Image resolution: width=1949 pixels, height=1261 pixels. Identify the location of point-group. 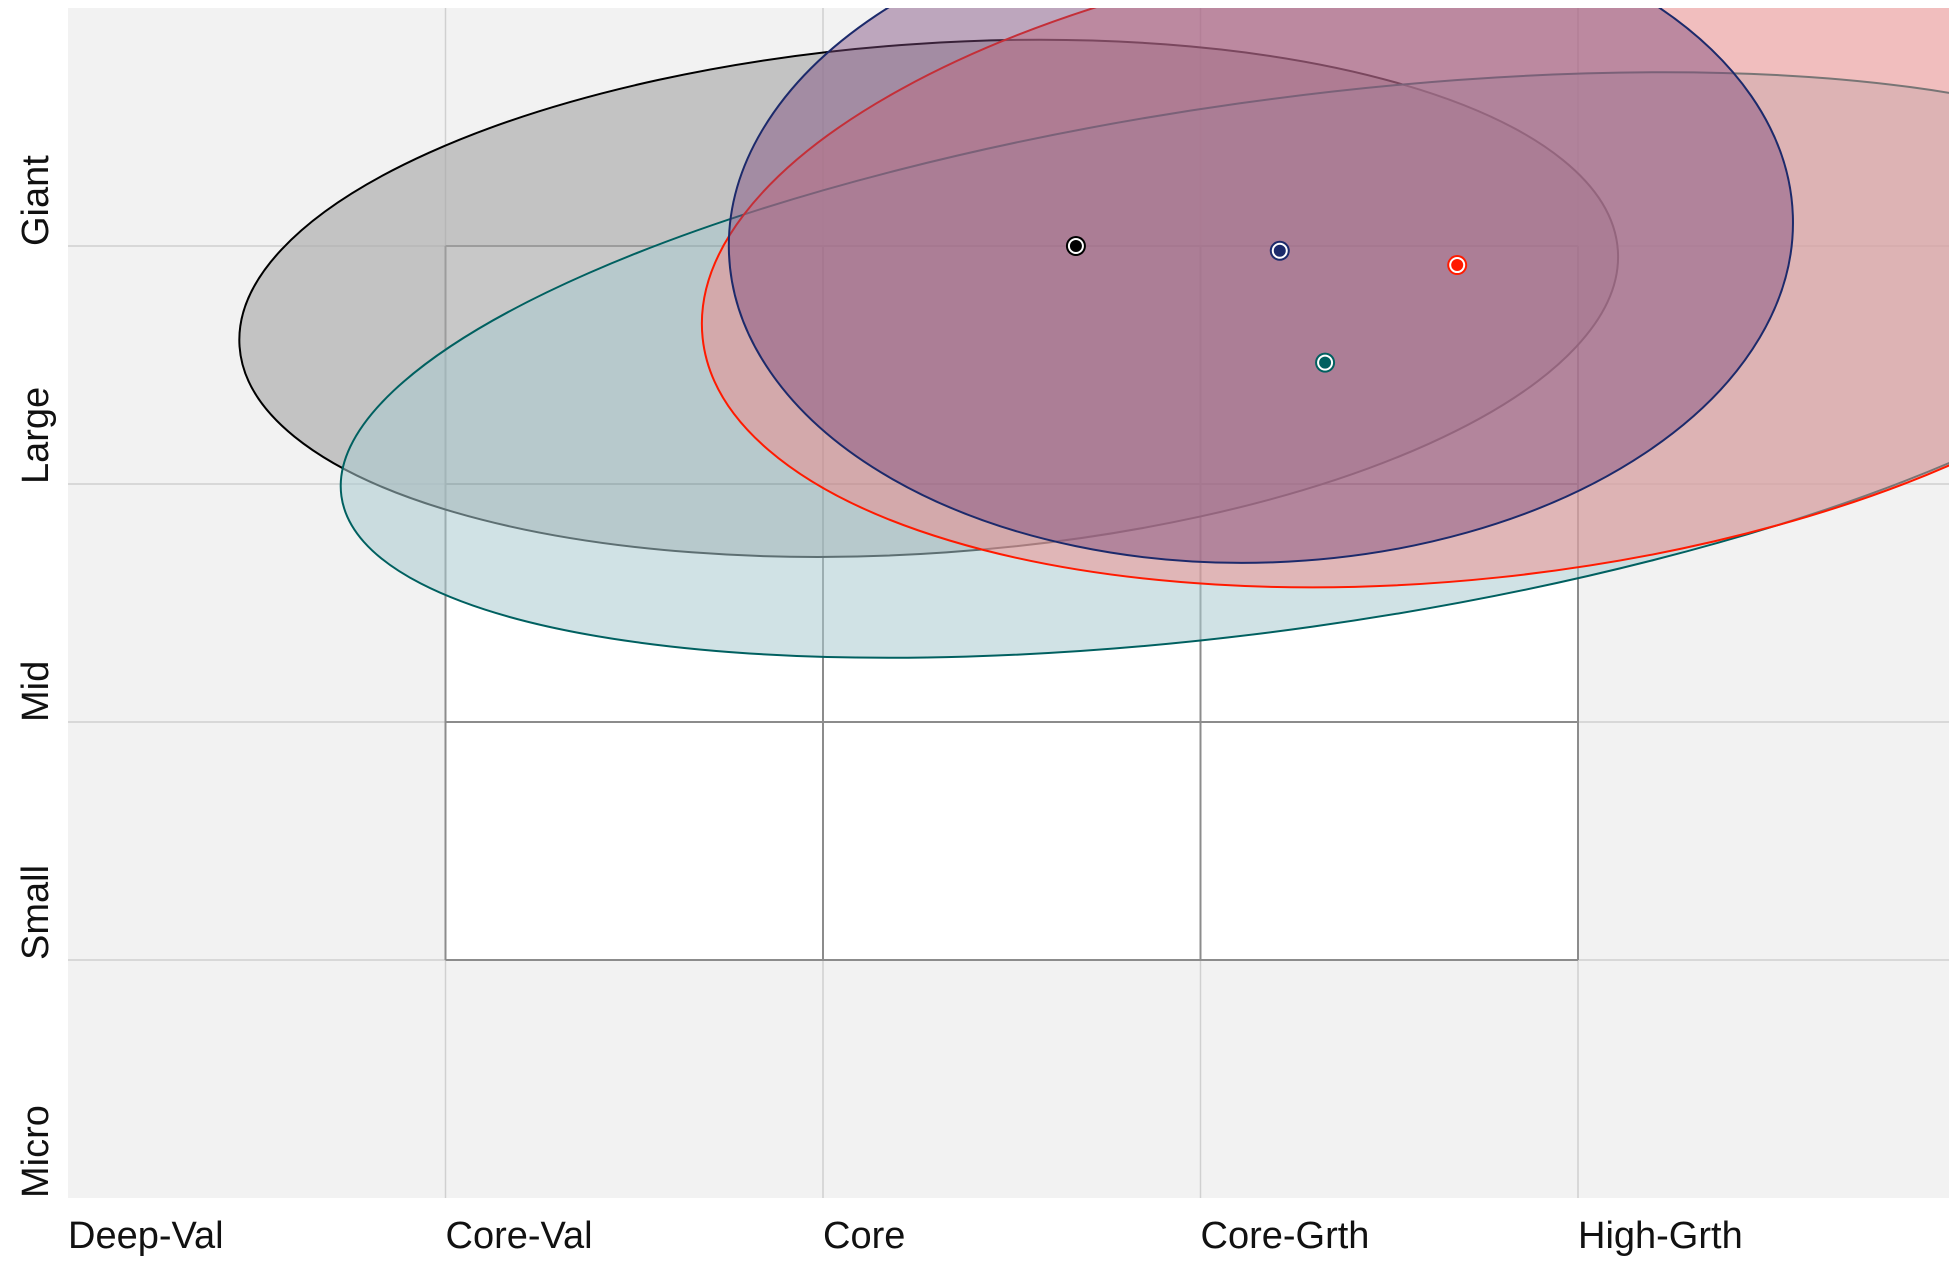
(1266, 304).